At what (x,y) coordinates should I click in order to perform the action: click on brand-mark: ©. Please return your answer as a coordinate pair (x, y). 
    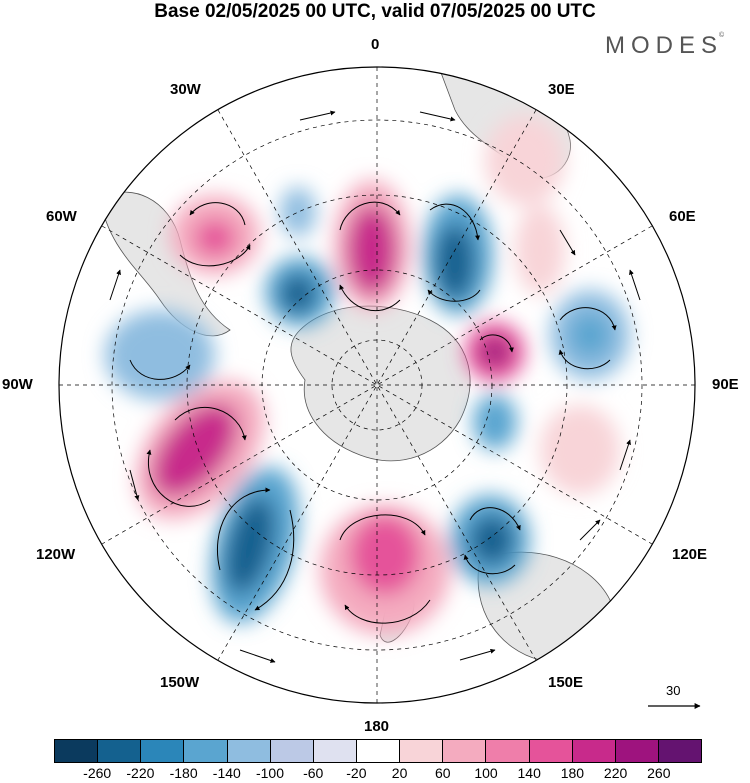
    Looking at the image, I should click on (722, 35).